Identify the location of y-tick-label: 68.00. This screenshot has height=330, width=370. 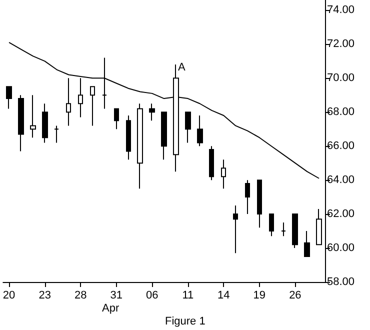
(341, 112).